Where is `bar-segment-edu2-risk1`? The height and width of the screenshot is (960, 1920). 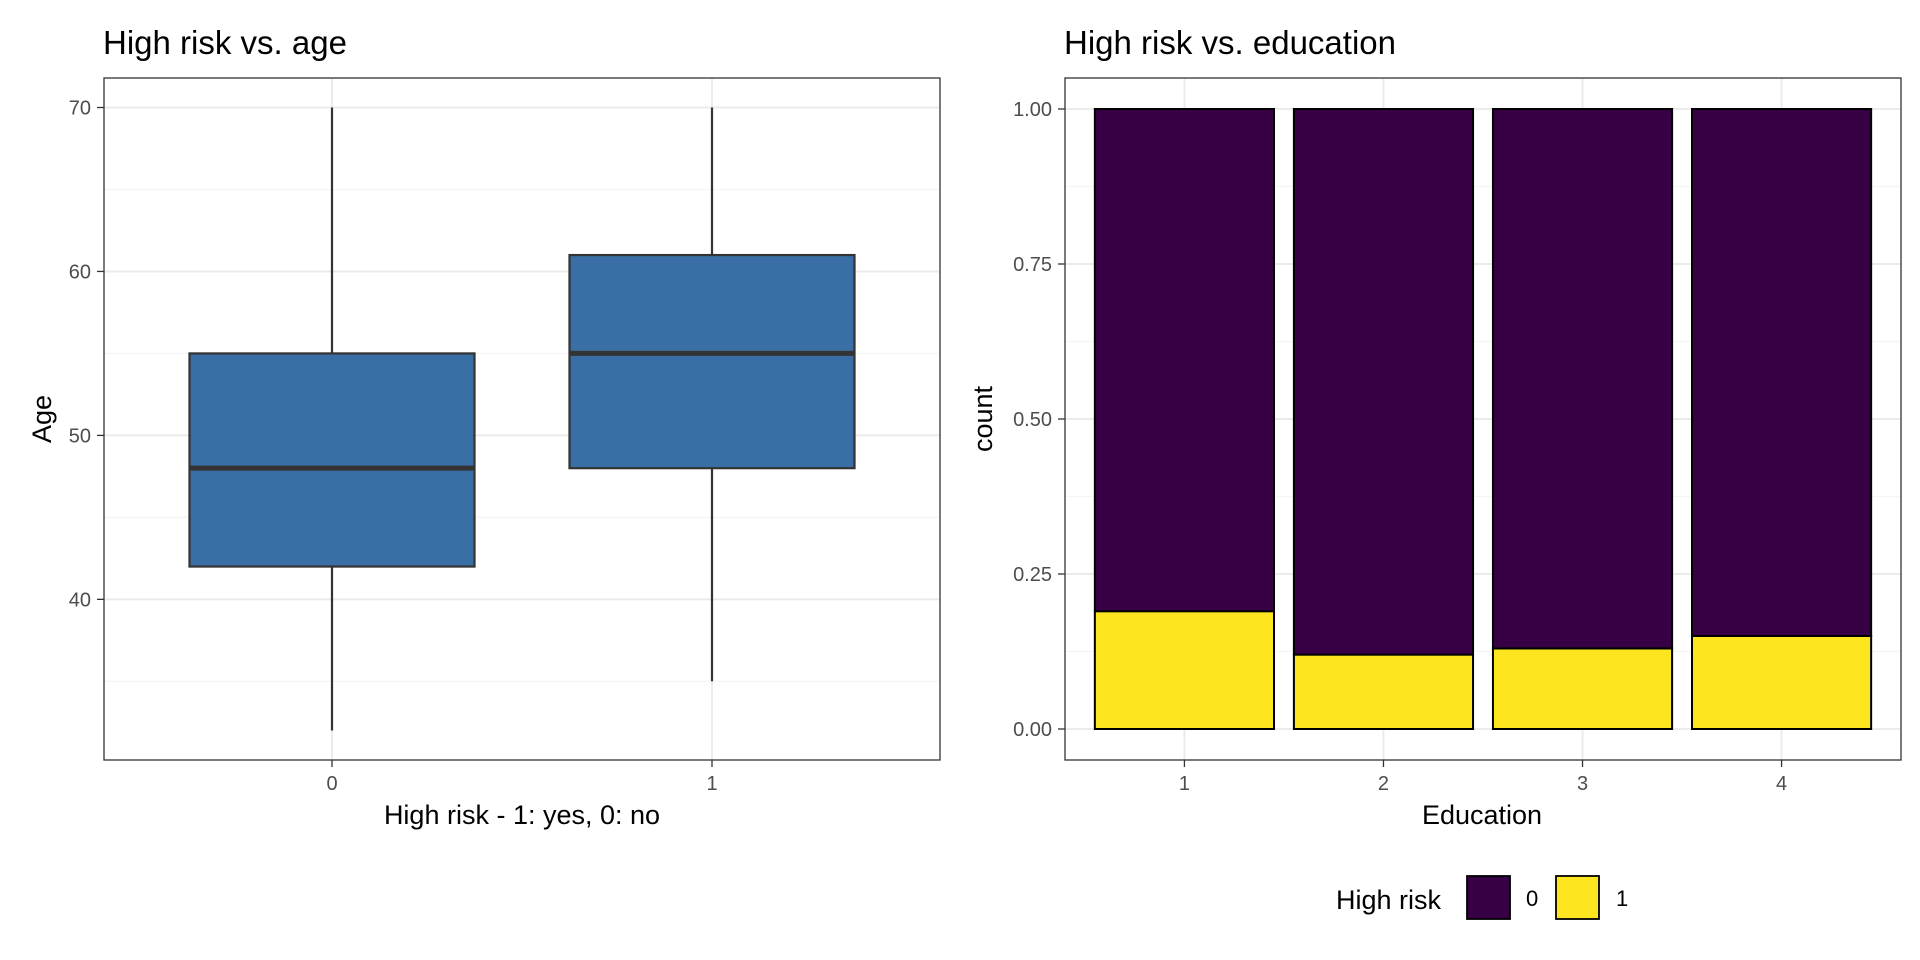 bar-segment-edu2-risk1 is located at coordinates (1383, 691).